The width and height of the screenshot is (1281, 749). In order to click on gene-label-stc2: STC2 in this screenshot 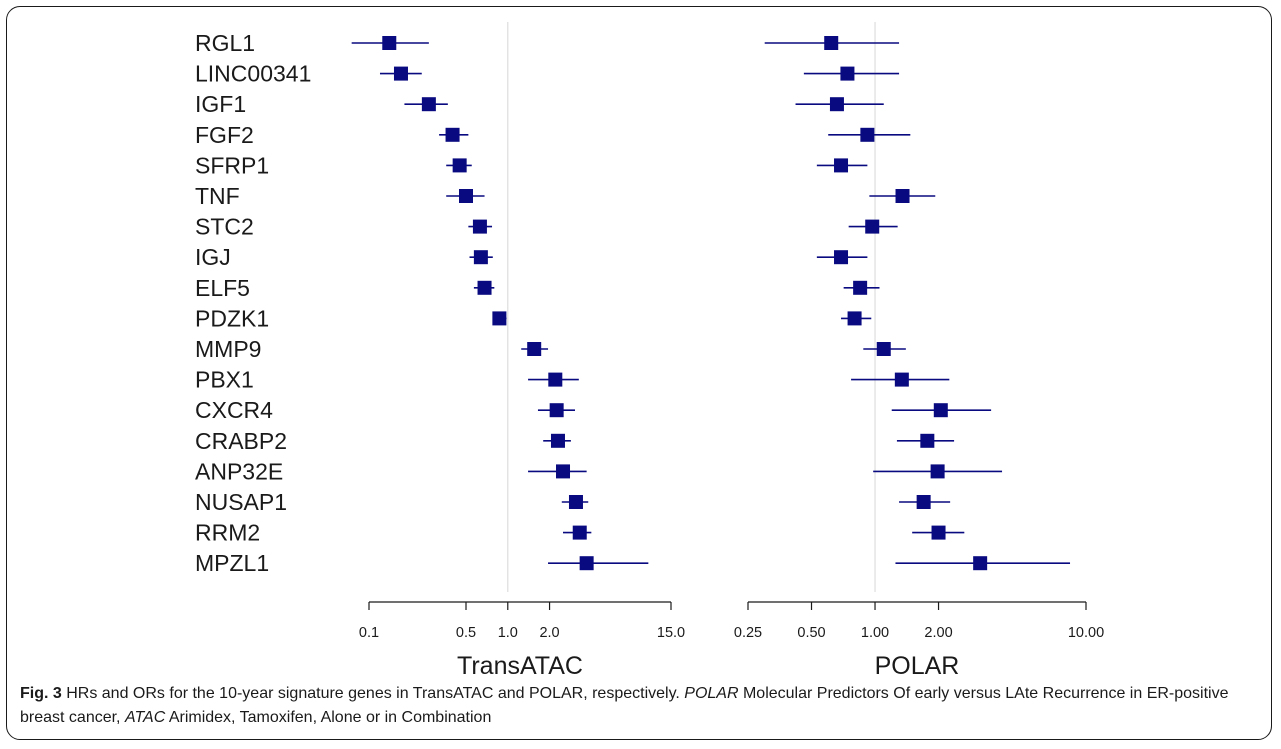, I will do `click(224, 227)`.